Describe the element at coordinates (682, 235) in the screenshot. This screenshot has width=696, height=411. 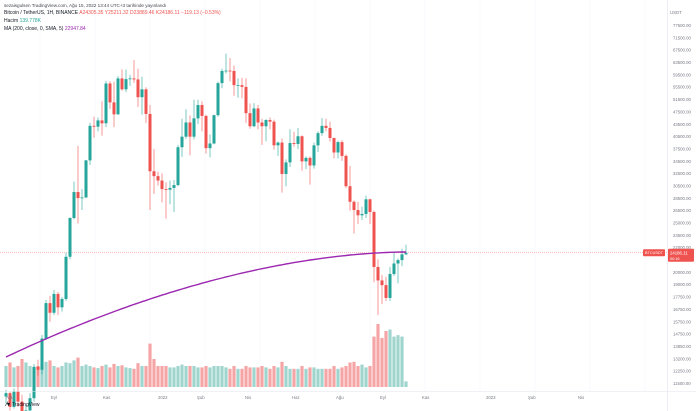
I see `price-tick-label: 23500.00` at that location.